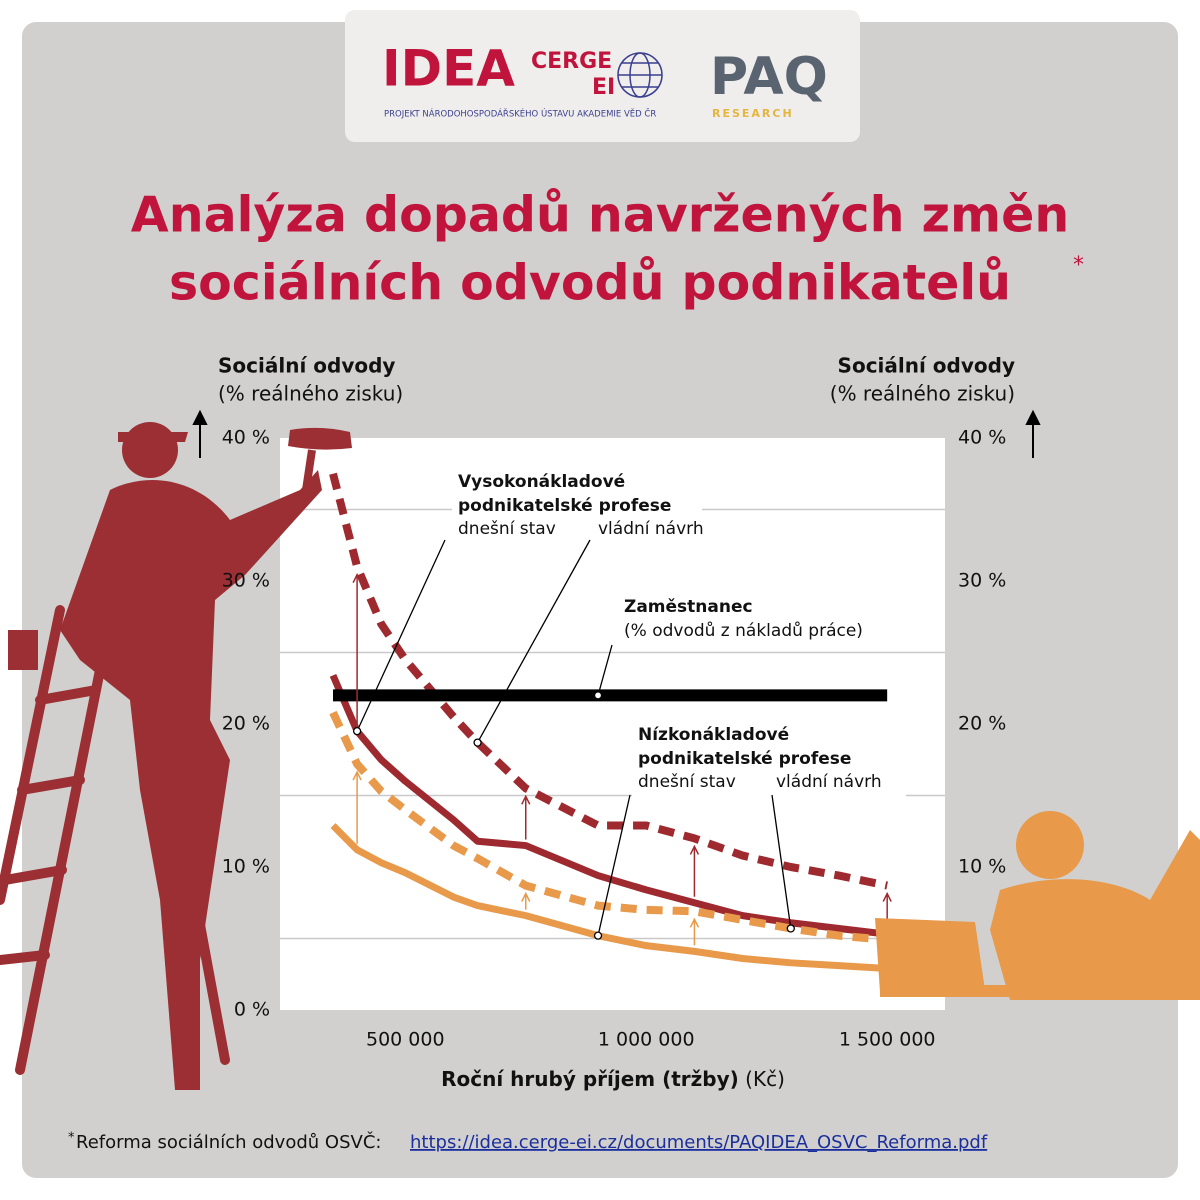 This screenshot has height=1200, width=1200. Describe the element at coordinates (600, 215) in the screenshot. I see `chart-title: Analýza dopadů navržených změn` at that location.